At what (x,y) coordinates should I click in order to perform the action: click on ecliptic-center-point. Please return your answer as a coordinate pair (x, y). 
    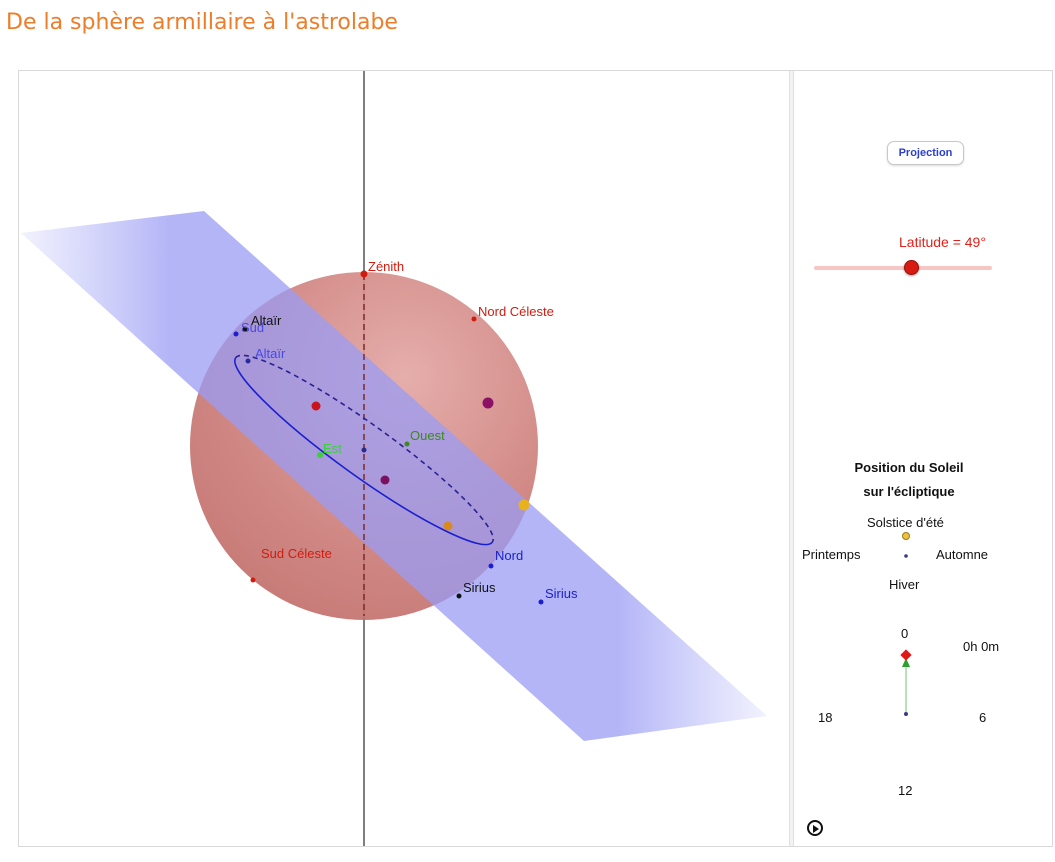
    Looking at the image, I should click on (906, 556).